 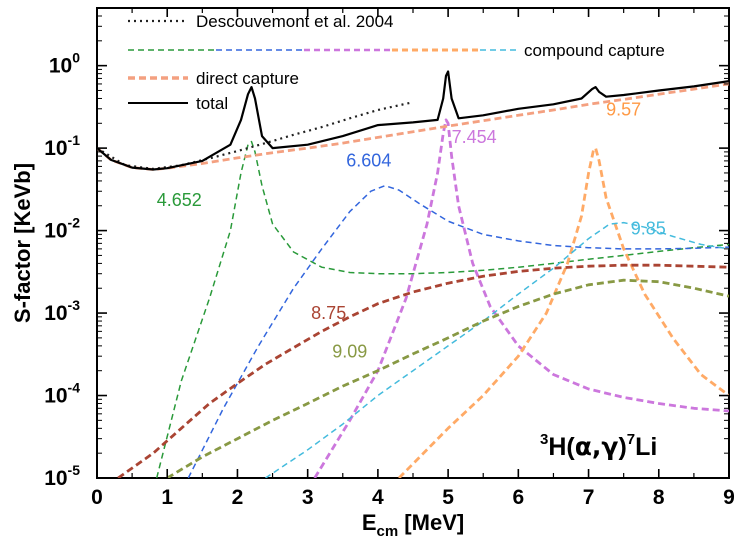 What do you see at coordinates (167, 497) in the screenshot?
I see `x-tick-label: 1` at bounding box center [167, 497].